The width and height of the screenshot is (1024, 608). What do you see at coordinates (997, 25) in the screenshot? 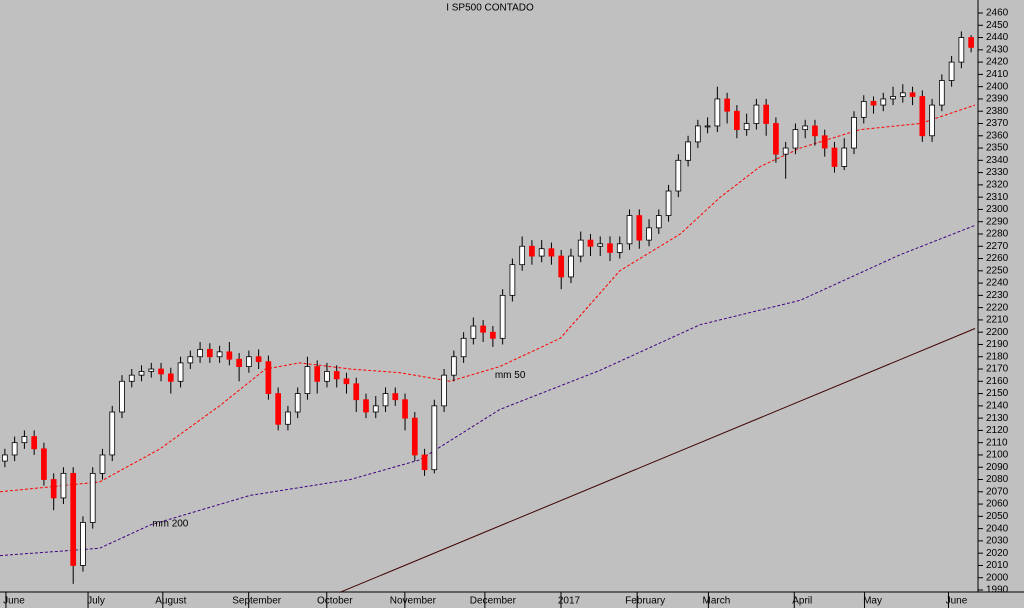
I see `y-tick-label: 2450` at bounding box center [997, 25].